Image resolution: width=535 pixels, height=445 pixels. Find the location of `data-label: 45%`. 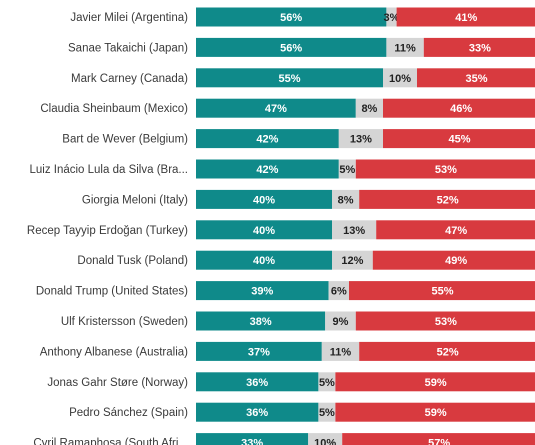

data-label: 45% is located at coordinates (459, 140).